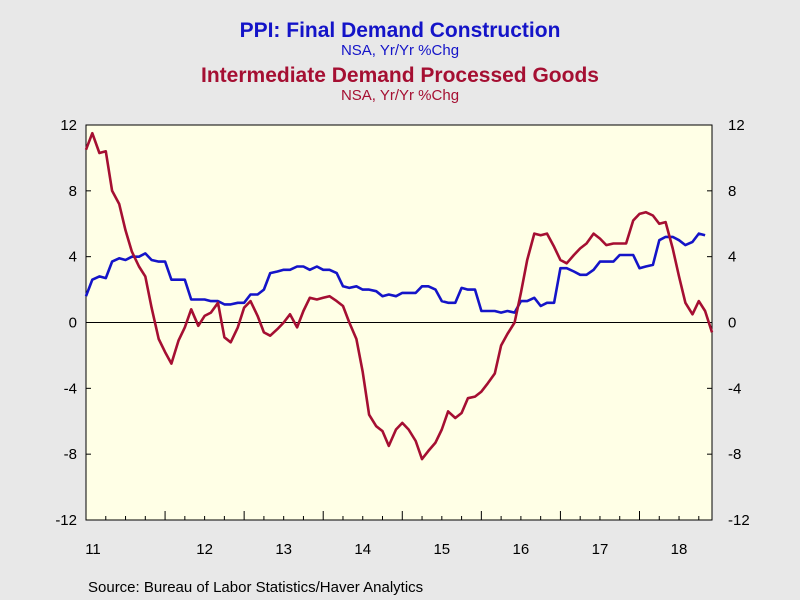 The width and height of the screenshot is (800, 600). Describe the element at coordinates (73, 257) in the screenshot. I see `y-tick-label-left: 4` at that location.